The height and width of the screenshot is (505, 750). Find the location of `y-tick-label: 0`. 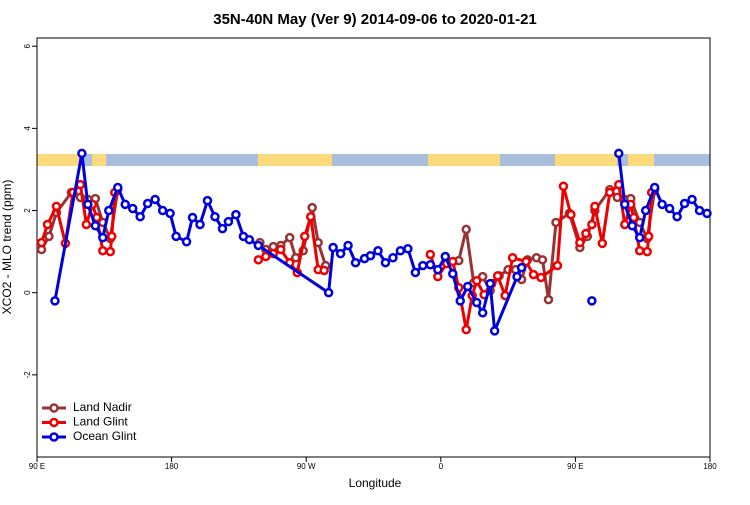

y-tick-label: 0 is located at coordinates (27, 292).